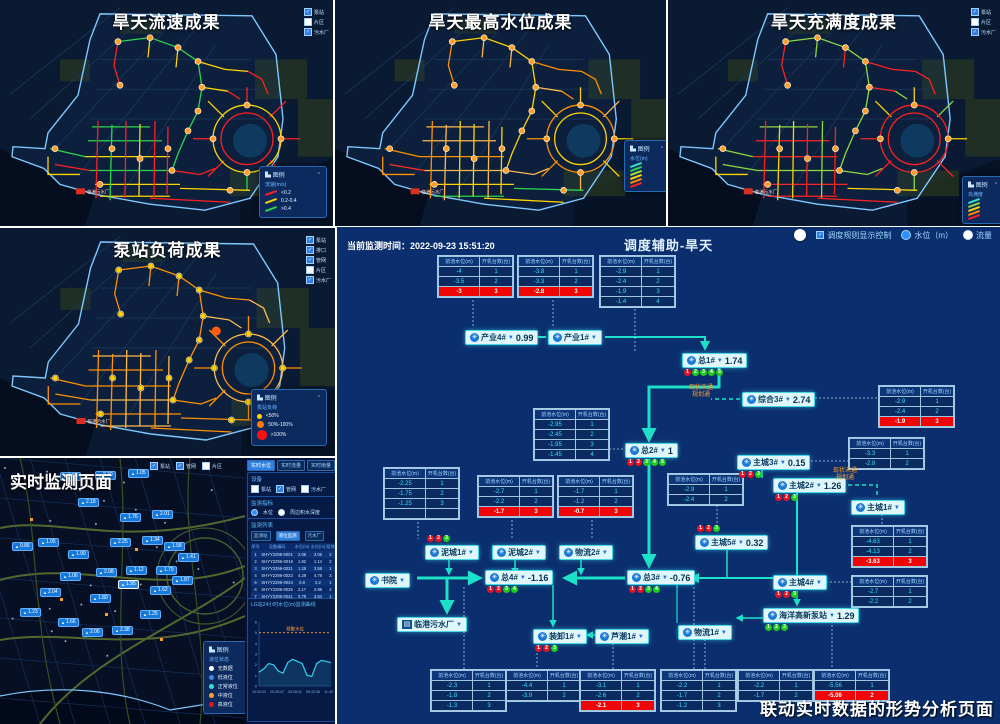  I want to click on station-chip: ▲ 1.12, so click(136, 570).